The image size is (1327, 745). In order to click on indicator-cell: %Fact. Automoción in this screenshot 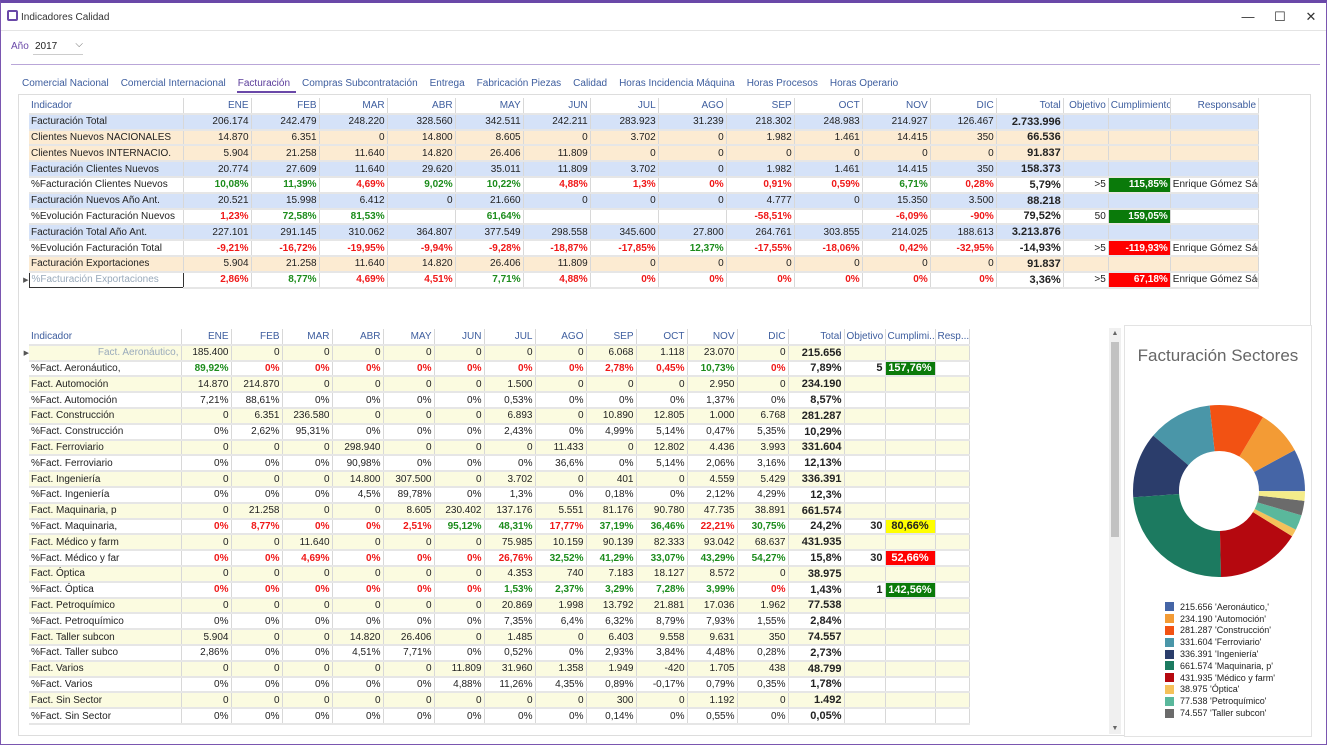, I will do `click(105, 400)`.